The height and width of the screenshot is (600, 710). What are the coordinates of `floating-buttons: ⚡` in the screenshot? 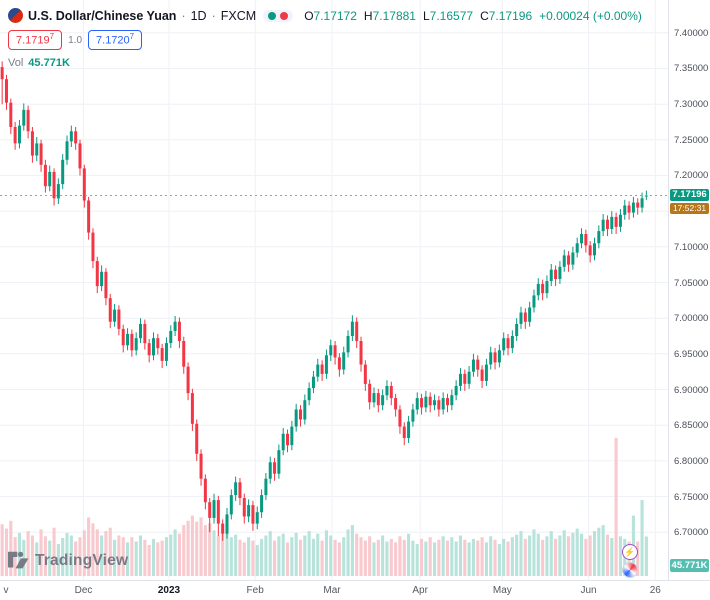 It's located at (630, 561).